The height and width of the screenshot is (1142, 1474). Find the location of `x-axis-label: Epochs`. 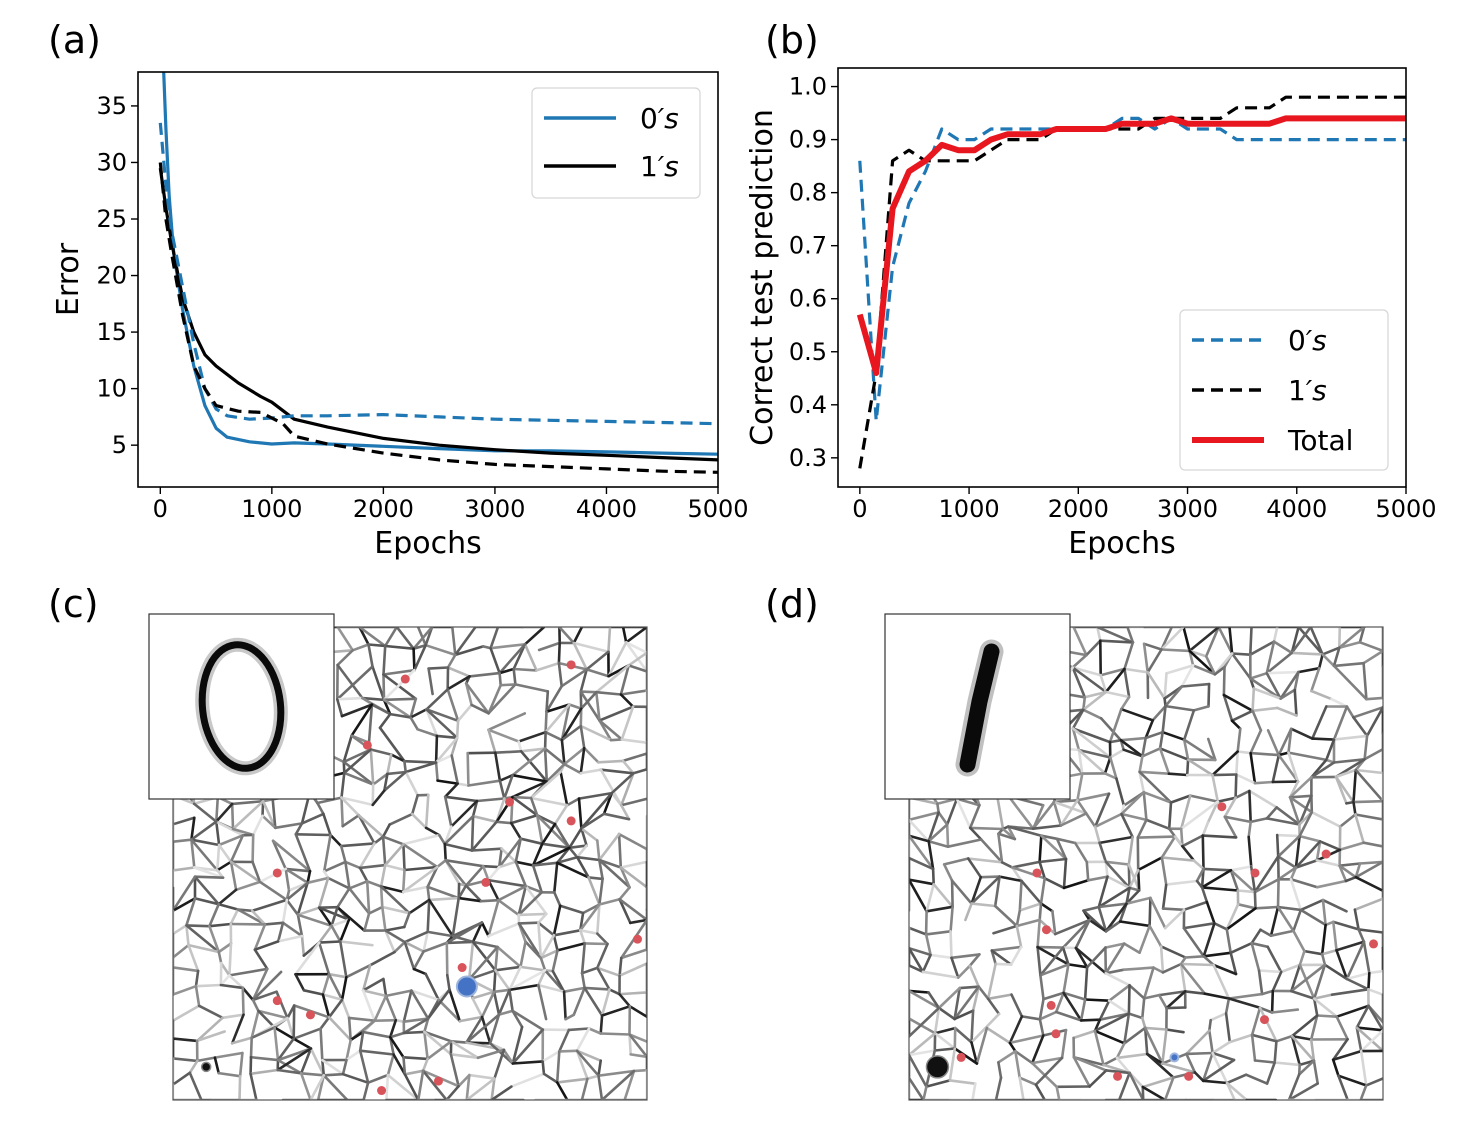

x-axis-label: Epochs is located at coordinates (428, 543).